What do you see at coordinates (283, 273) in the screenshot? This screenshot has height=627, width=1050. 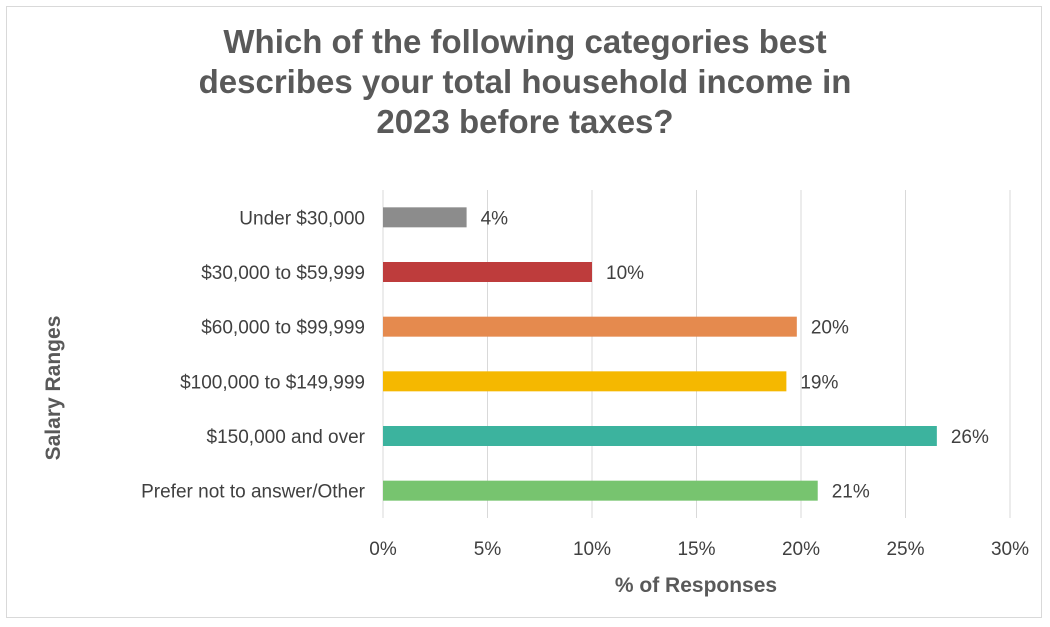 I see `category-label: $30,000 to $59,999` at bounding box center [283, 273].